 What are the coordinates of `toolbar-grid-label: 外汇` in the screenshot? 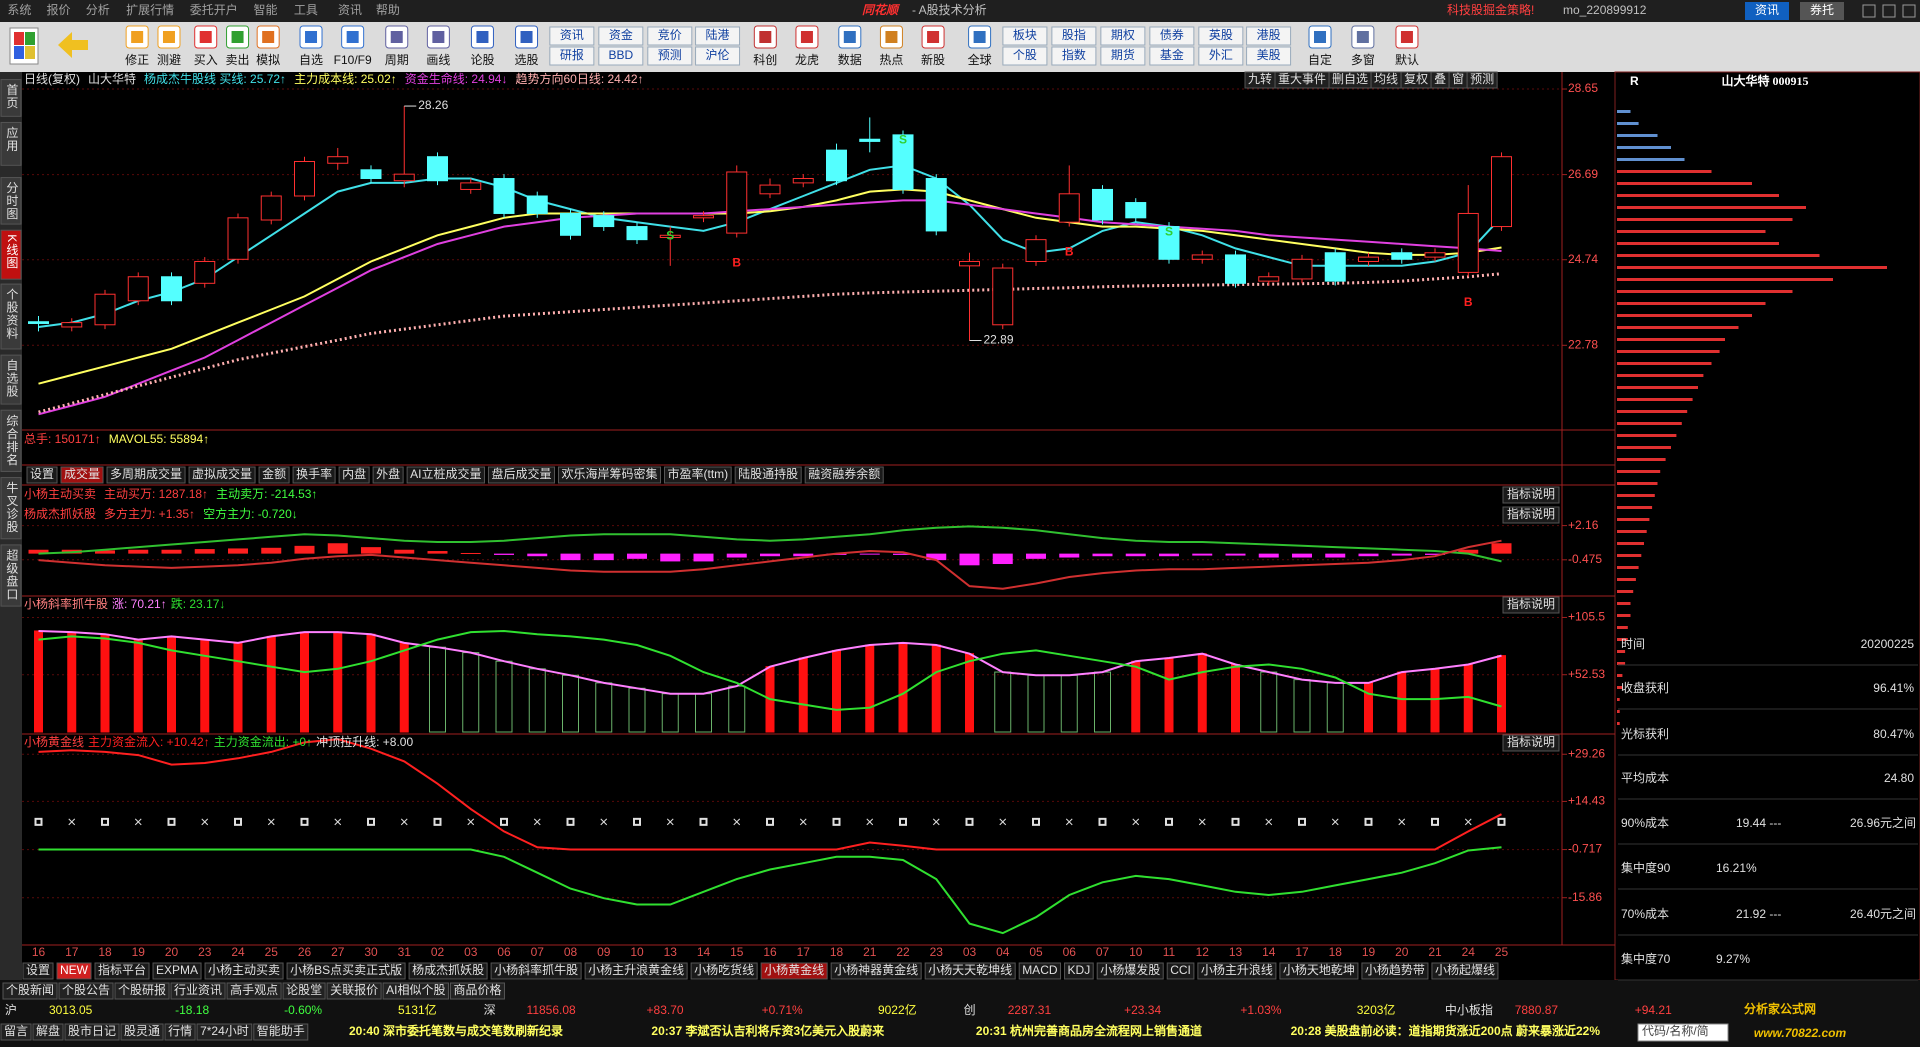 It's located at (1221, 55).